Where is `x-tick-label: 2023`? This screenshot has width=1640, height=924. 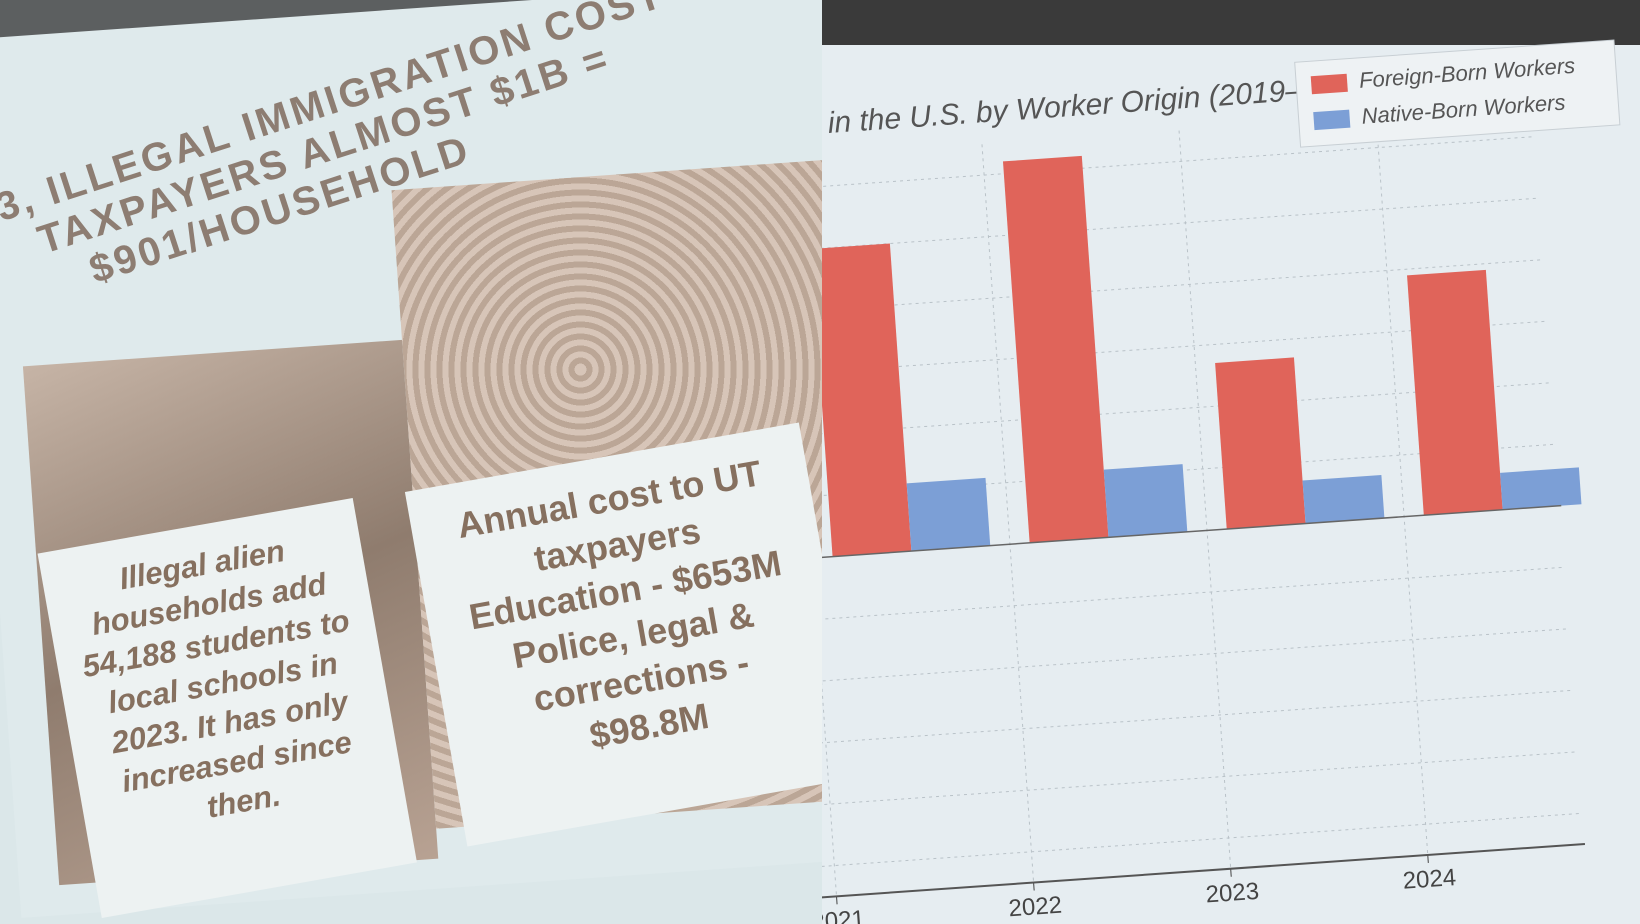 x-tick-label: 2023 is located at coordinates (1232, 893).